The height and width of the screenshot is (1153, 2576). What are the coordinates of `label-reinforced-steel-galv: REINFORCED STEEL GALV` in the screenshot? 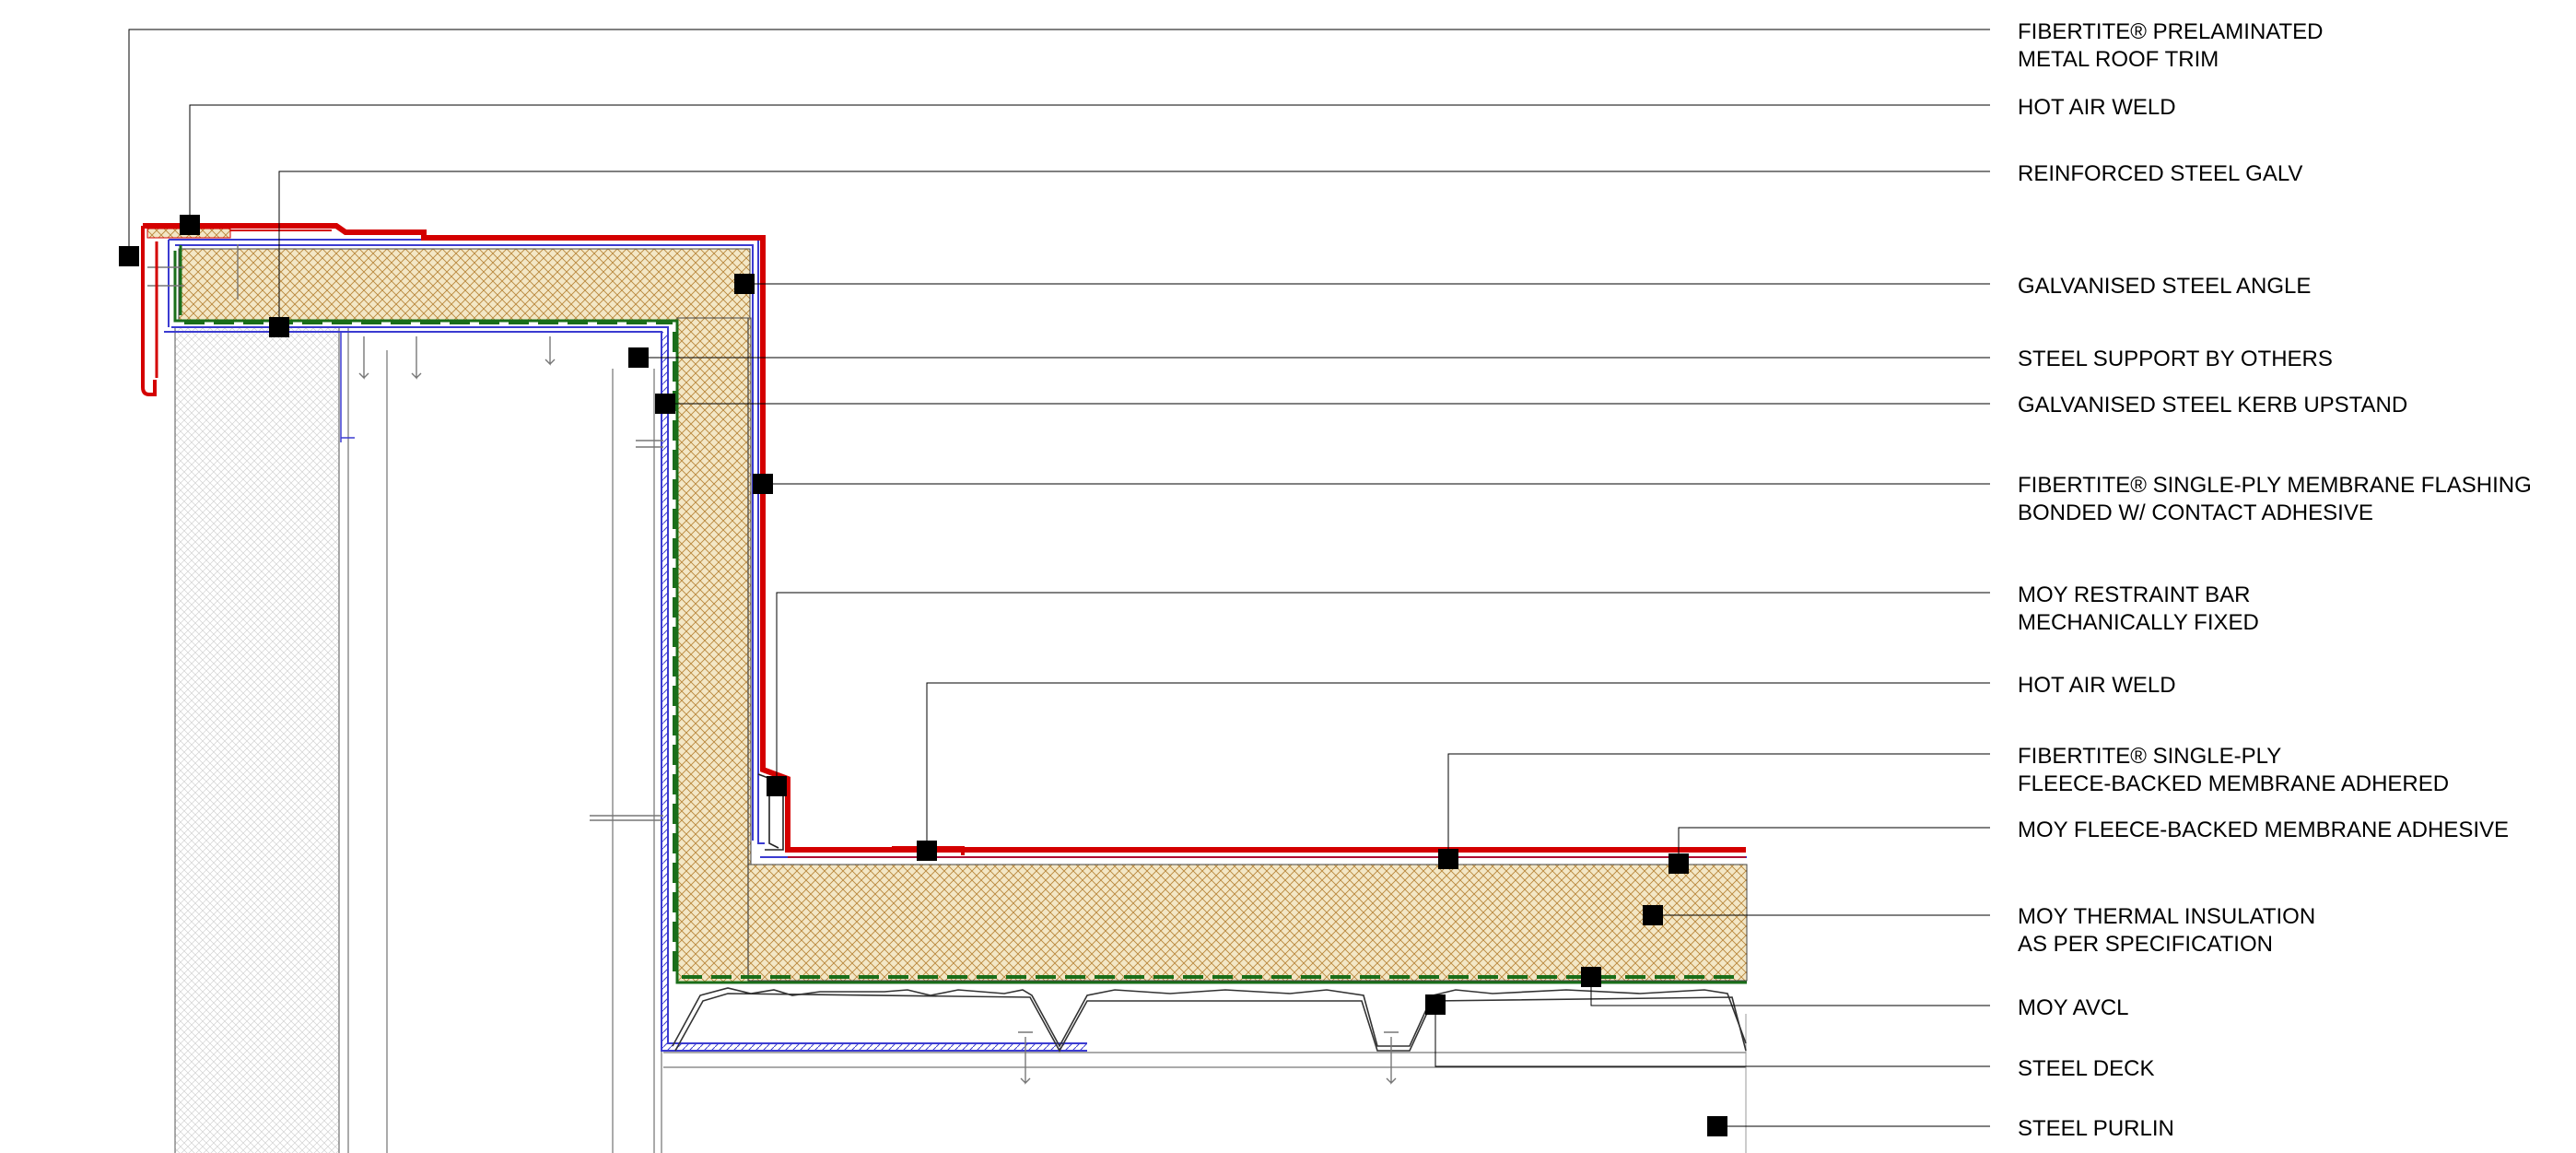 It's located at (2160, 173).